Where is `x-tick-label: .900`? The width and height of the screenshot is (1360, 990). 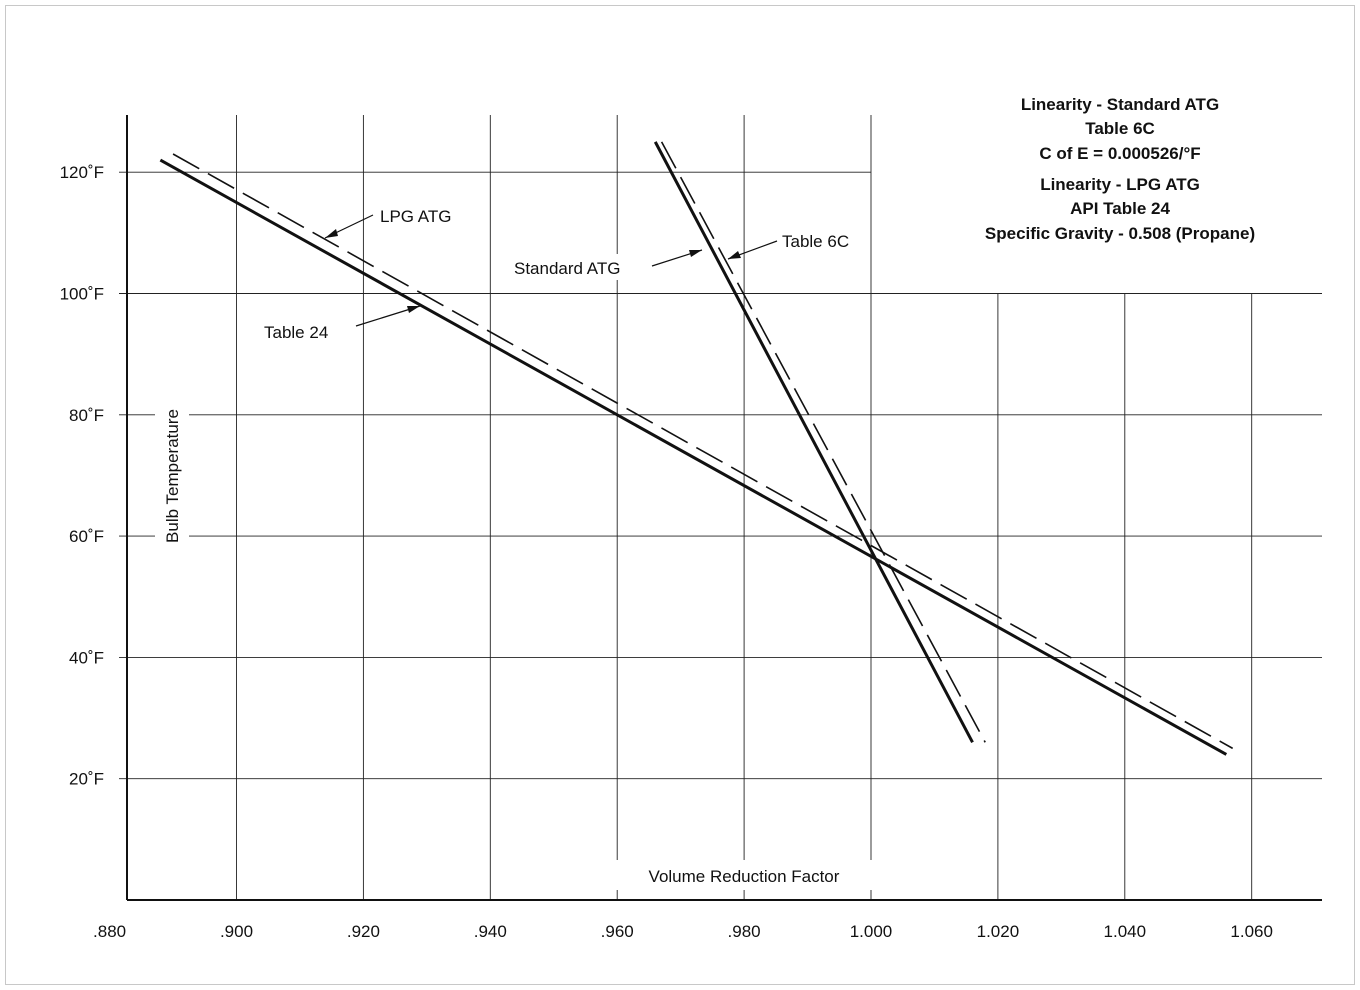 x-tick-label: .900 is located at coordinates (236, 931).